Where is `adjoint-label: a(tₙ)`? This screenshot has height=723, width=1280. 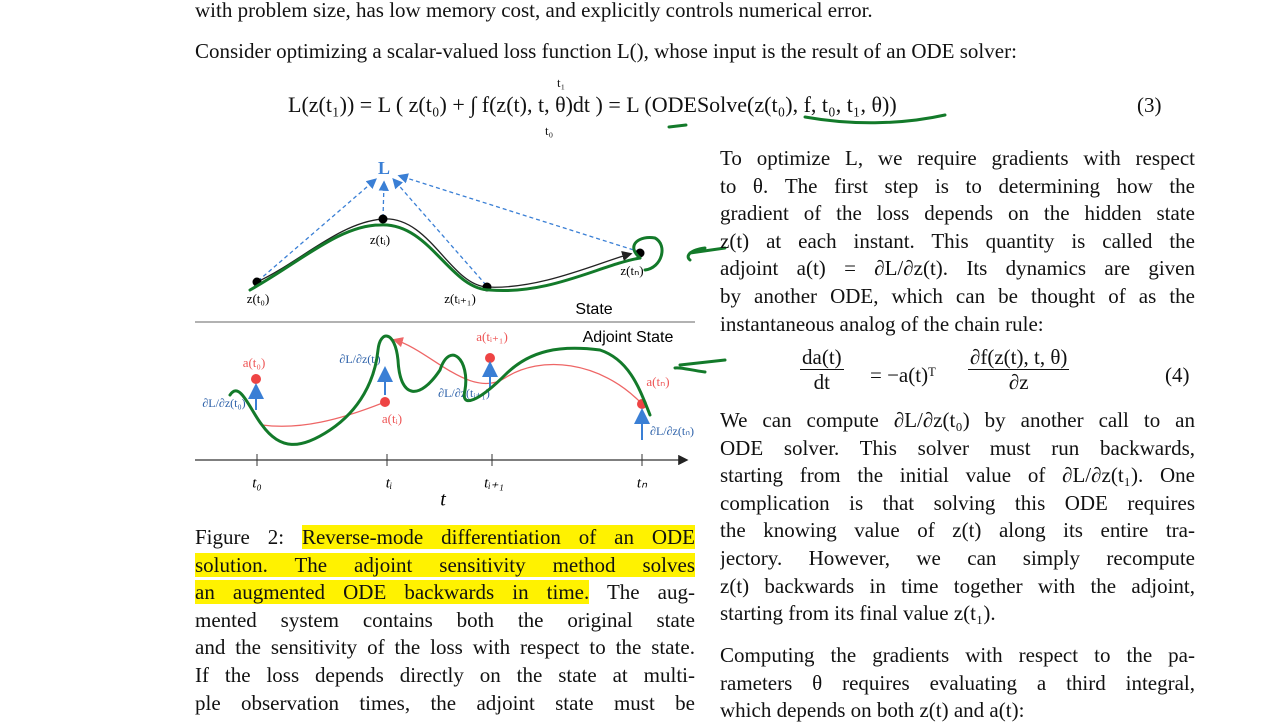 adjoint-label: a(tₙ) is located at coordinates (657, 381).